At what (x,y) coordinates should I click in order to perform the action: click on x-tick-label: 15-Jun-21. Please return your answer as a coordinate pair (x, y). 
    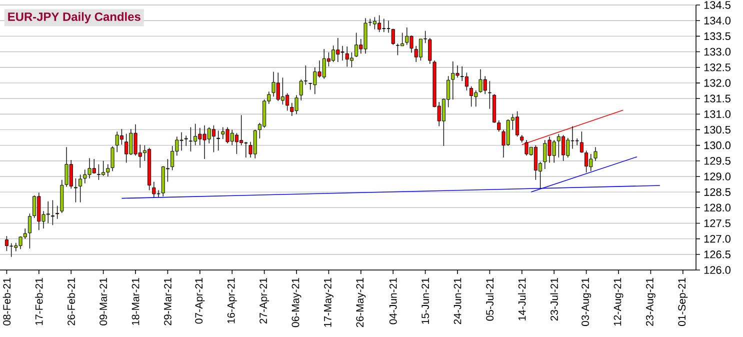
    Looking at the image, I should click on (426, 301).